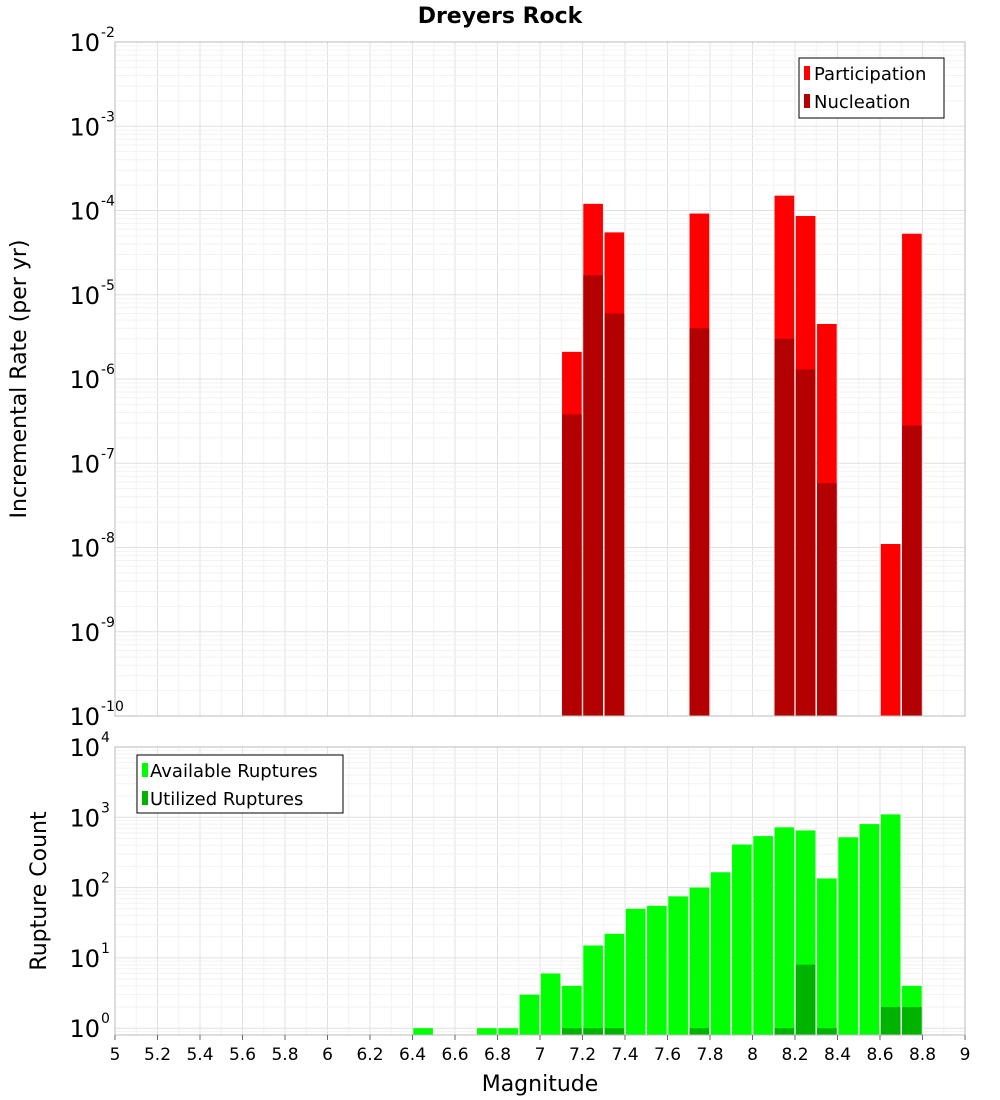 The height and width of the screenshot is (1100, 1000). I want to click on legend-label-utilized: Utilized Ruptures, so click(226, 799).